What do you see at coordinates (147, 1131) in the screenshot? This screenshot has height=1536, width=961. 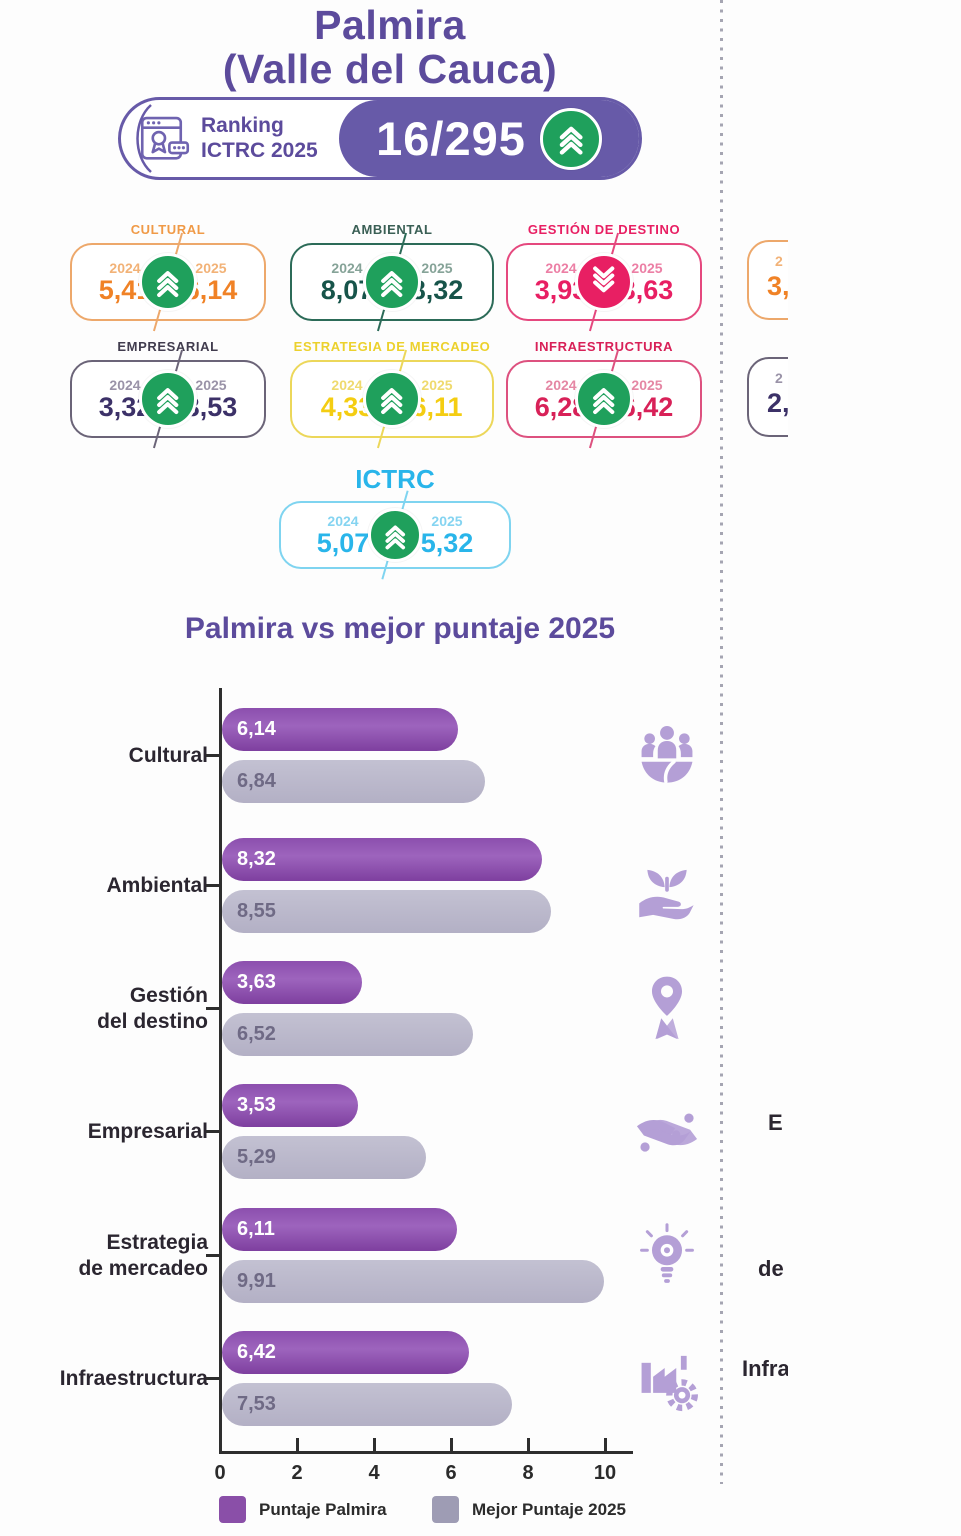 I see `category-label: Empresarial` at bounding box center [147, 1131].